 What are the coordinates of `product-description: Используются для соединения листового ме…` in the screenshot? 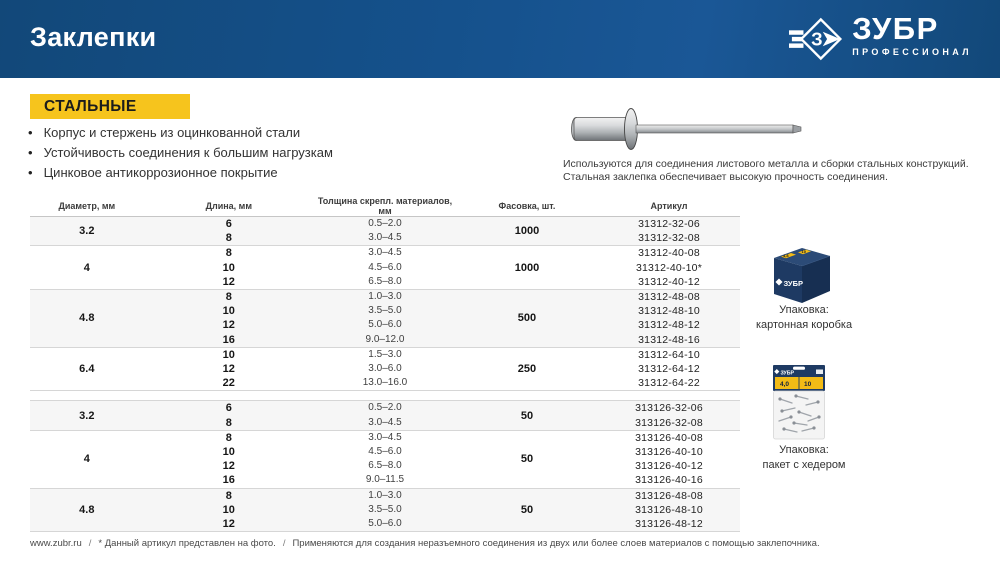 It's located at (778, 171).